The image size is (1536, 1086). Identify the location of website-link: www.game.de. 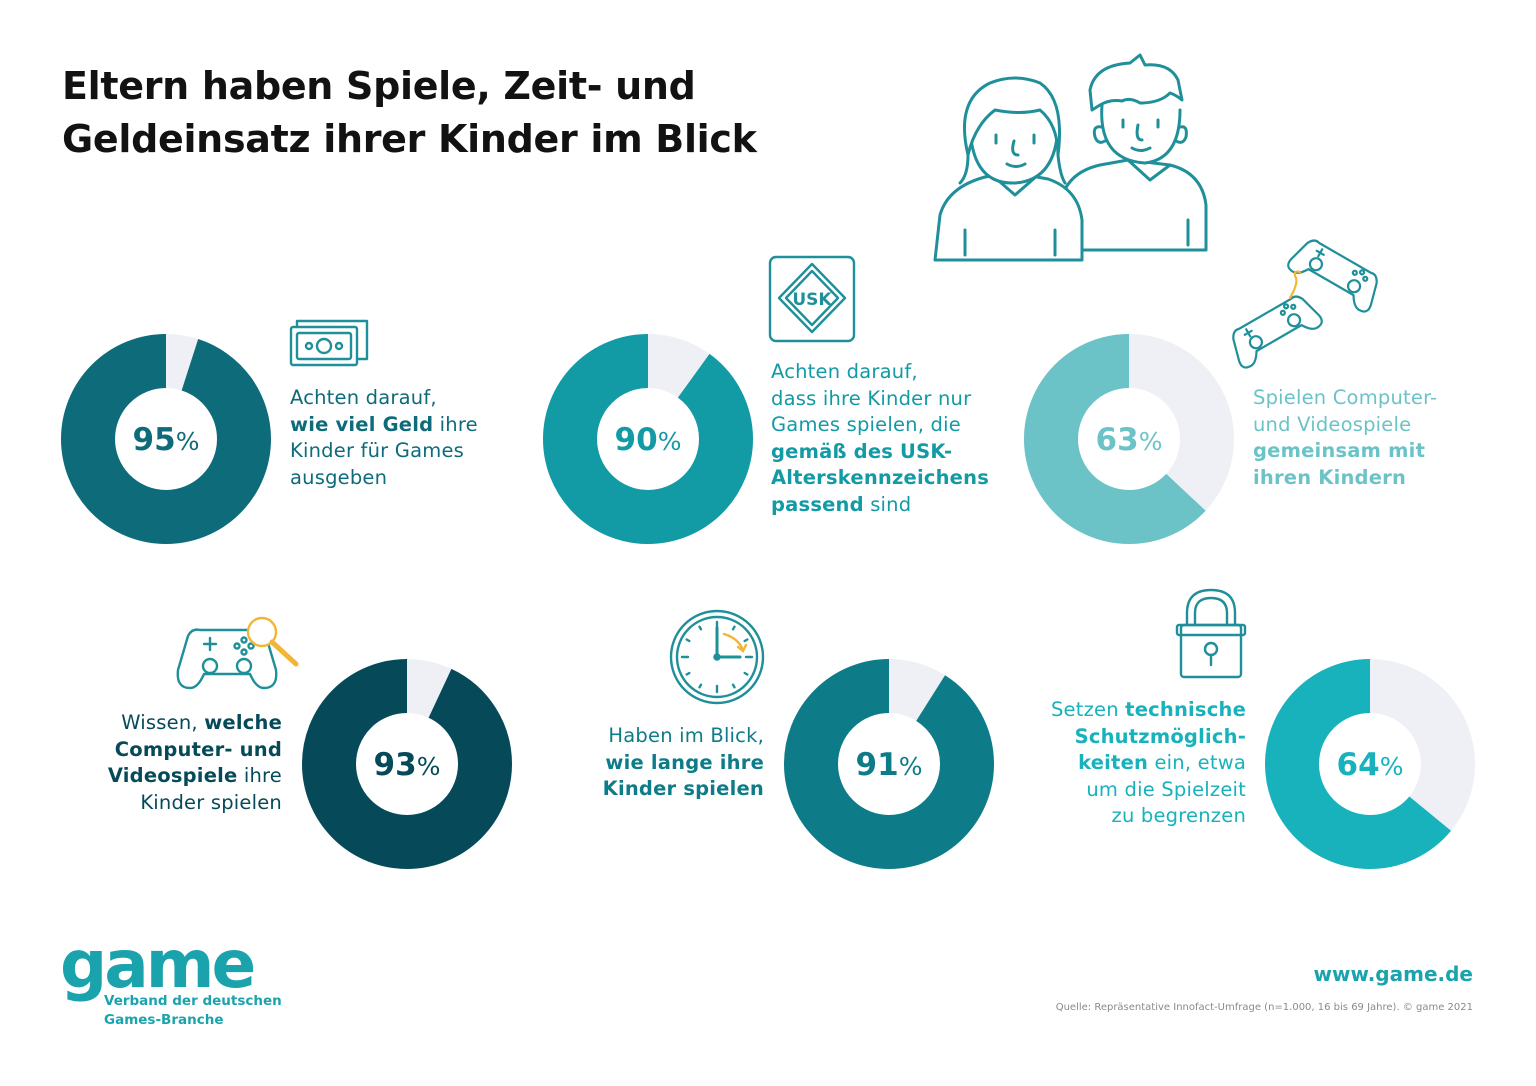
(1393, 974).